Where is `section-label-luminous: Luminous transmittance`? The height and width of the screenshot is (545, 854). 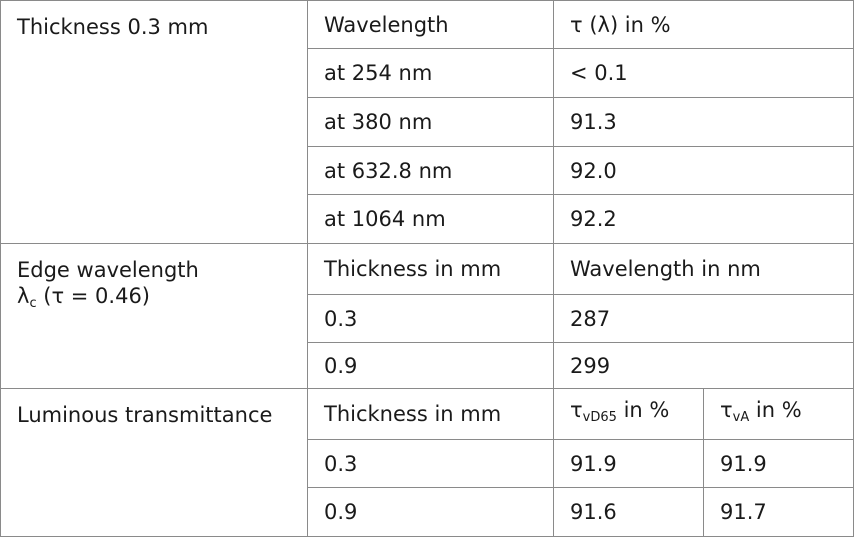 section-label-luminous: Luminous transmittance is located at coordinates (154, 462).